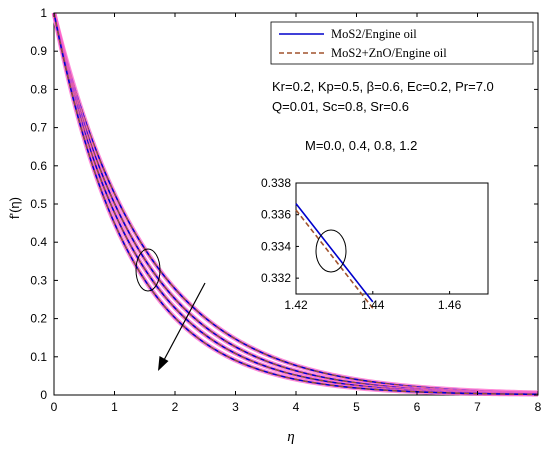 This screenshot has height=452, width=550. What do you see at coordinates (417, 407) in the screenshot?
I see `x-tick-label: 6` at bounding box center [417, 407].